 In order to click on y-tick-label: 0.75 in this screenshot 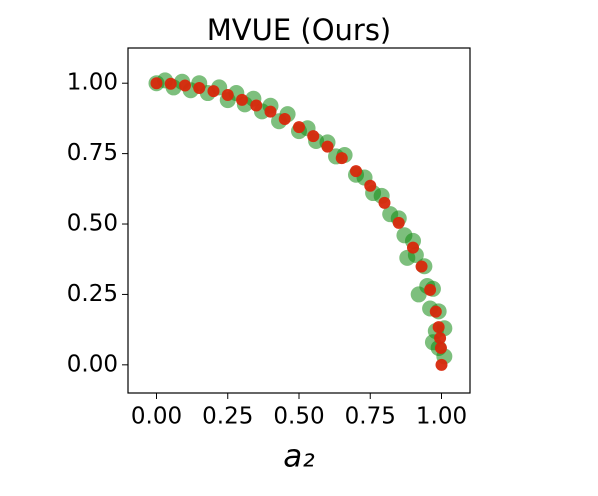, I will do `click(92, 153)`.